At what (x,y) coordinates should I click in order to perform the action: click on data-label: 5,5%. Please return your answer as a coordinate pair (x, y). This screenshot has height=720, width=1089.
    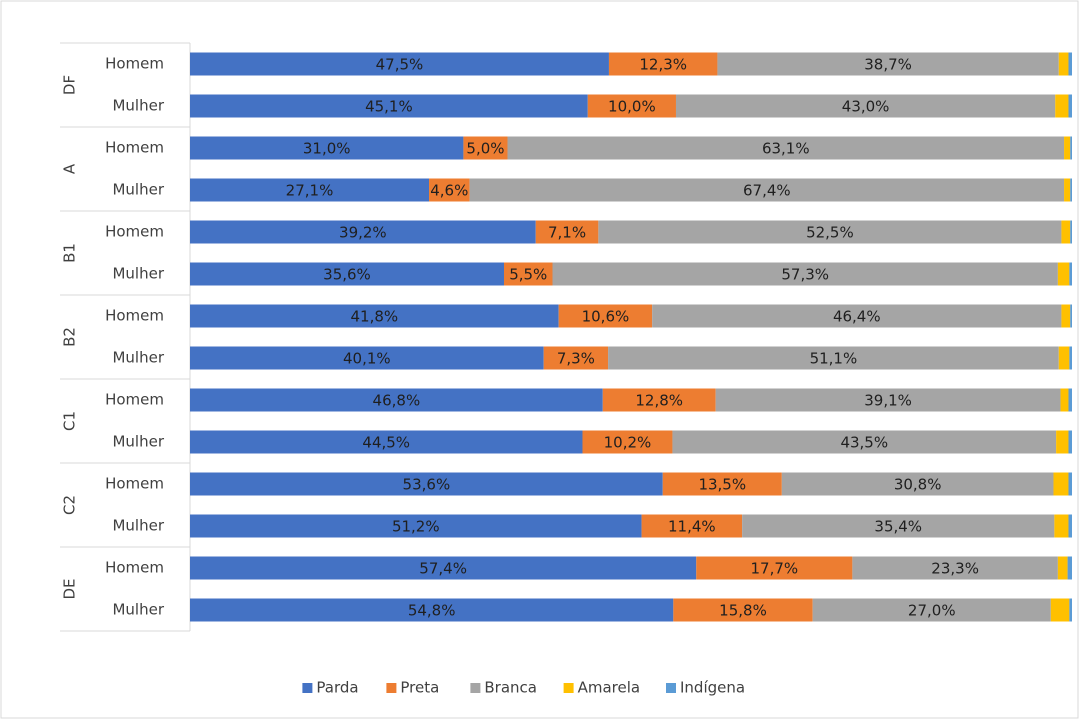
    Looking at the image, I should click on (528, 275).